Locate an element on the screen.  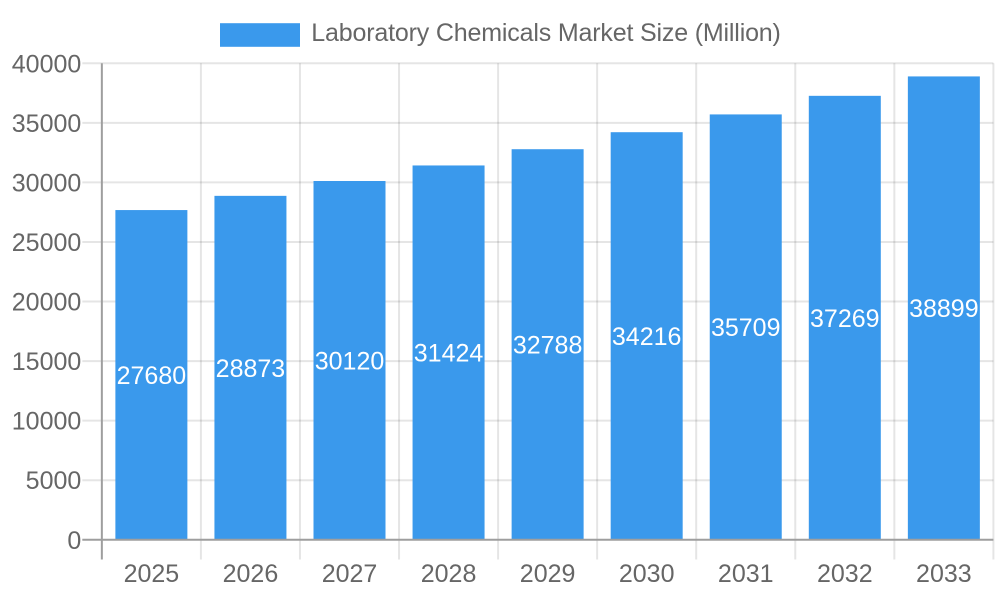
svg-text: 27680 is located at coordinates (152, 376).